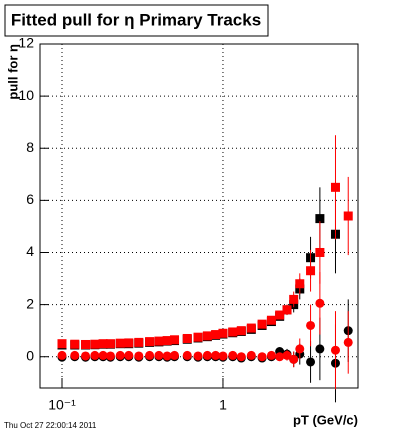  I want to click on y-tick-label: 4, so click(30, 251).